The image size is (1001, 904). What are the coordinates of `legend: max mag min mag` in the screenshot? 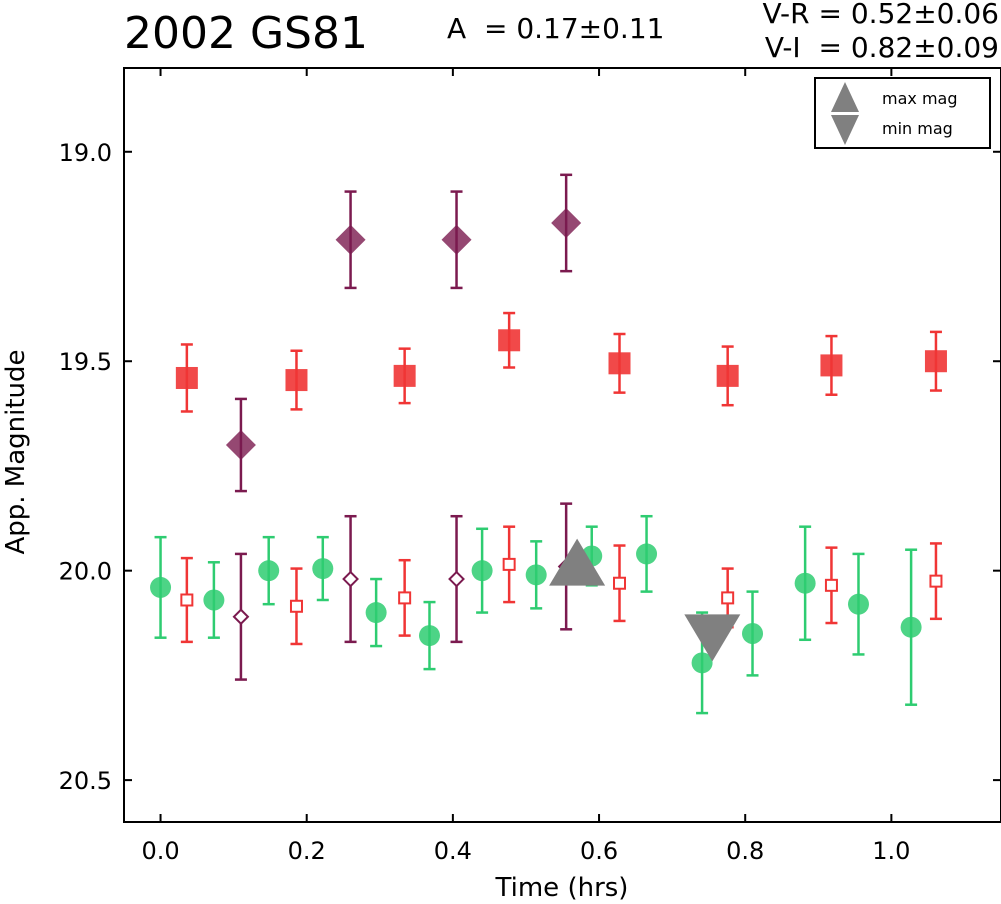 It's located at (902, 113).